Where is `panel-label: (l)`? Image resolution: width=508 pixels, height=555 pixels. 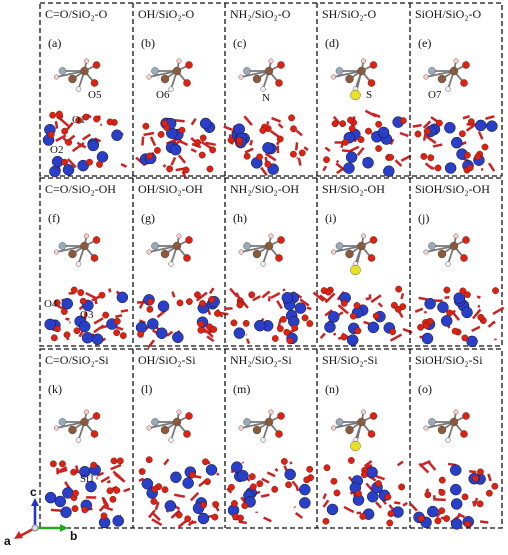 panel-label: (l) is located at coordinates (146, 389).